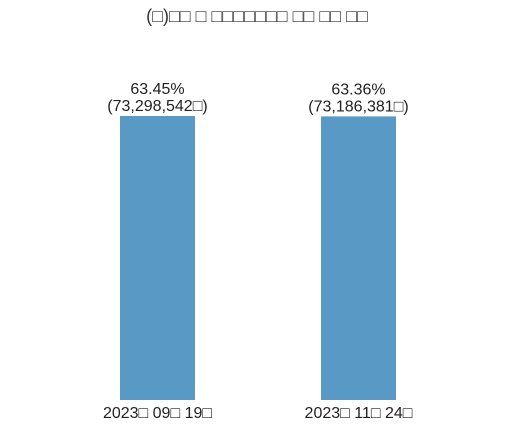 This screenshot has height=430, width=515. I want to click on chart-title: (□)□□ □ □□□□□□□ □□ □□ □□, so click(257, 16).